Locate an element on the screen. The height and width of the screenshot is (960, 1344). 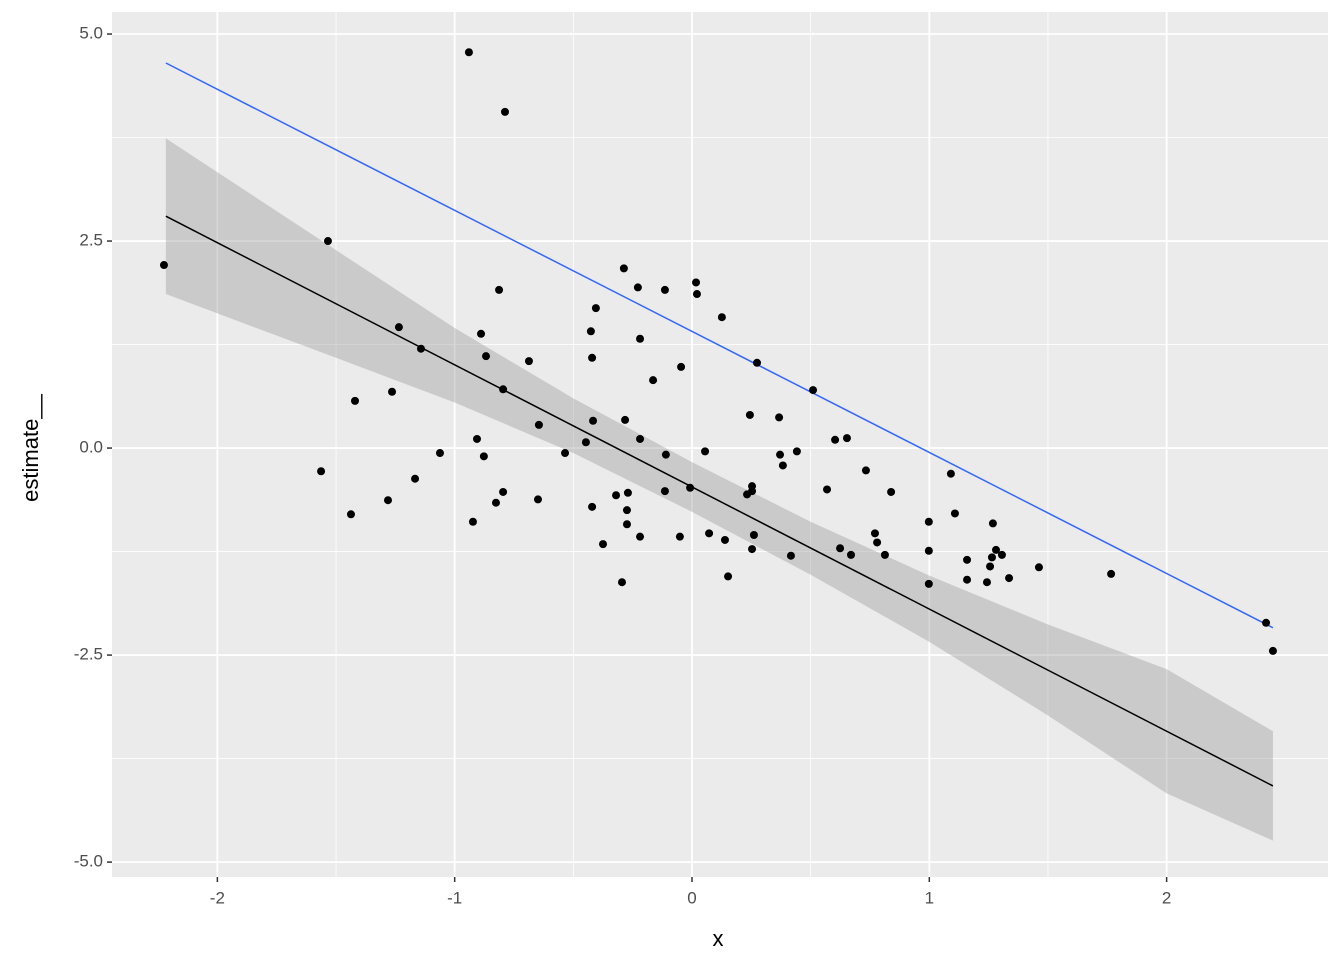
y-tick-label: 0.0 is located at coordinates (91, 447).